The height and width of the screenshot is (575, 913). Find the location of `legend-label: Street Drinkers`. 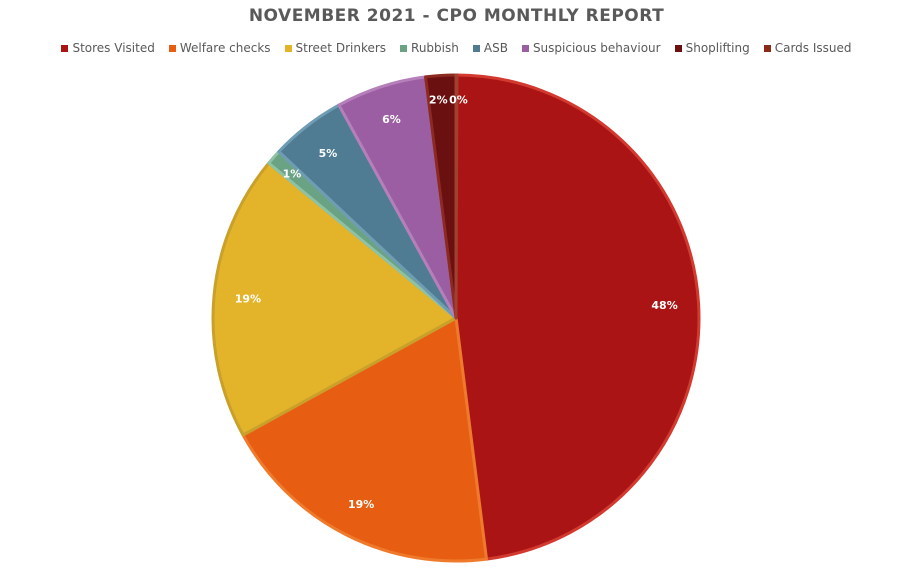

legend-label: Street Drinkers is located at coordinates (341, 48).